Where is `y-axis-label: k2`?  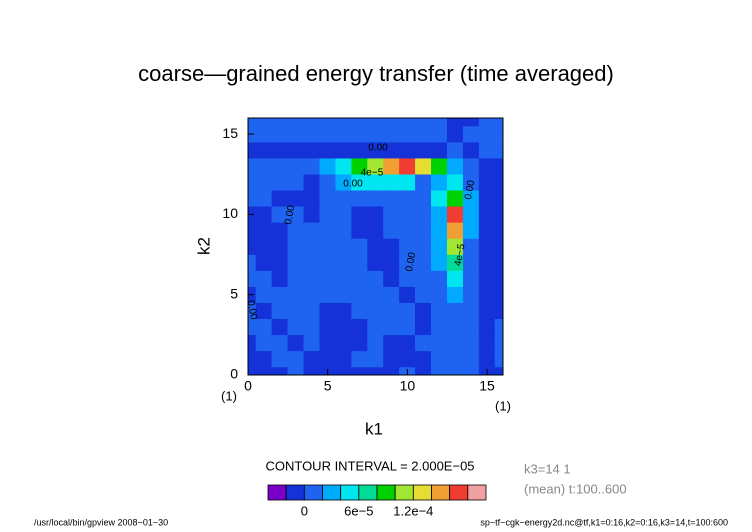
y-axis-label: k2 is located at coordinates (203, 246).